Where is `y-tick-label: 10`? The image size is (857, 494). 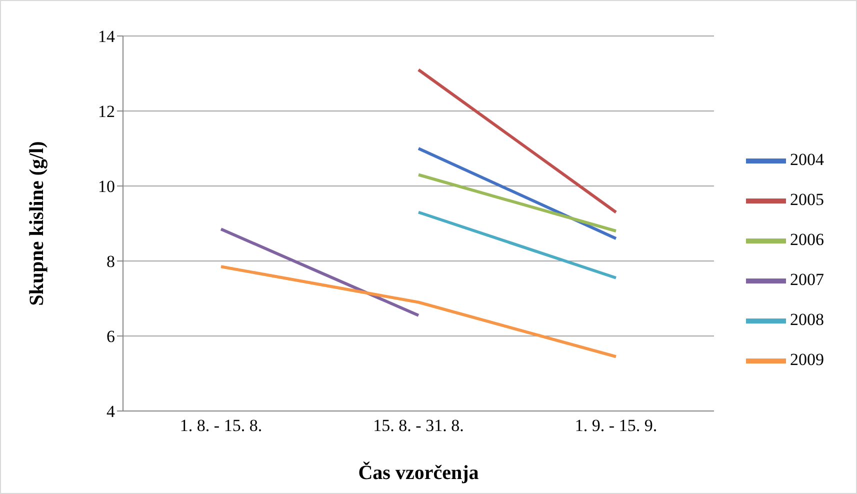
y-tick-label: 10 is located at coordinates (106, 186).